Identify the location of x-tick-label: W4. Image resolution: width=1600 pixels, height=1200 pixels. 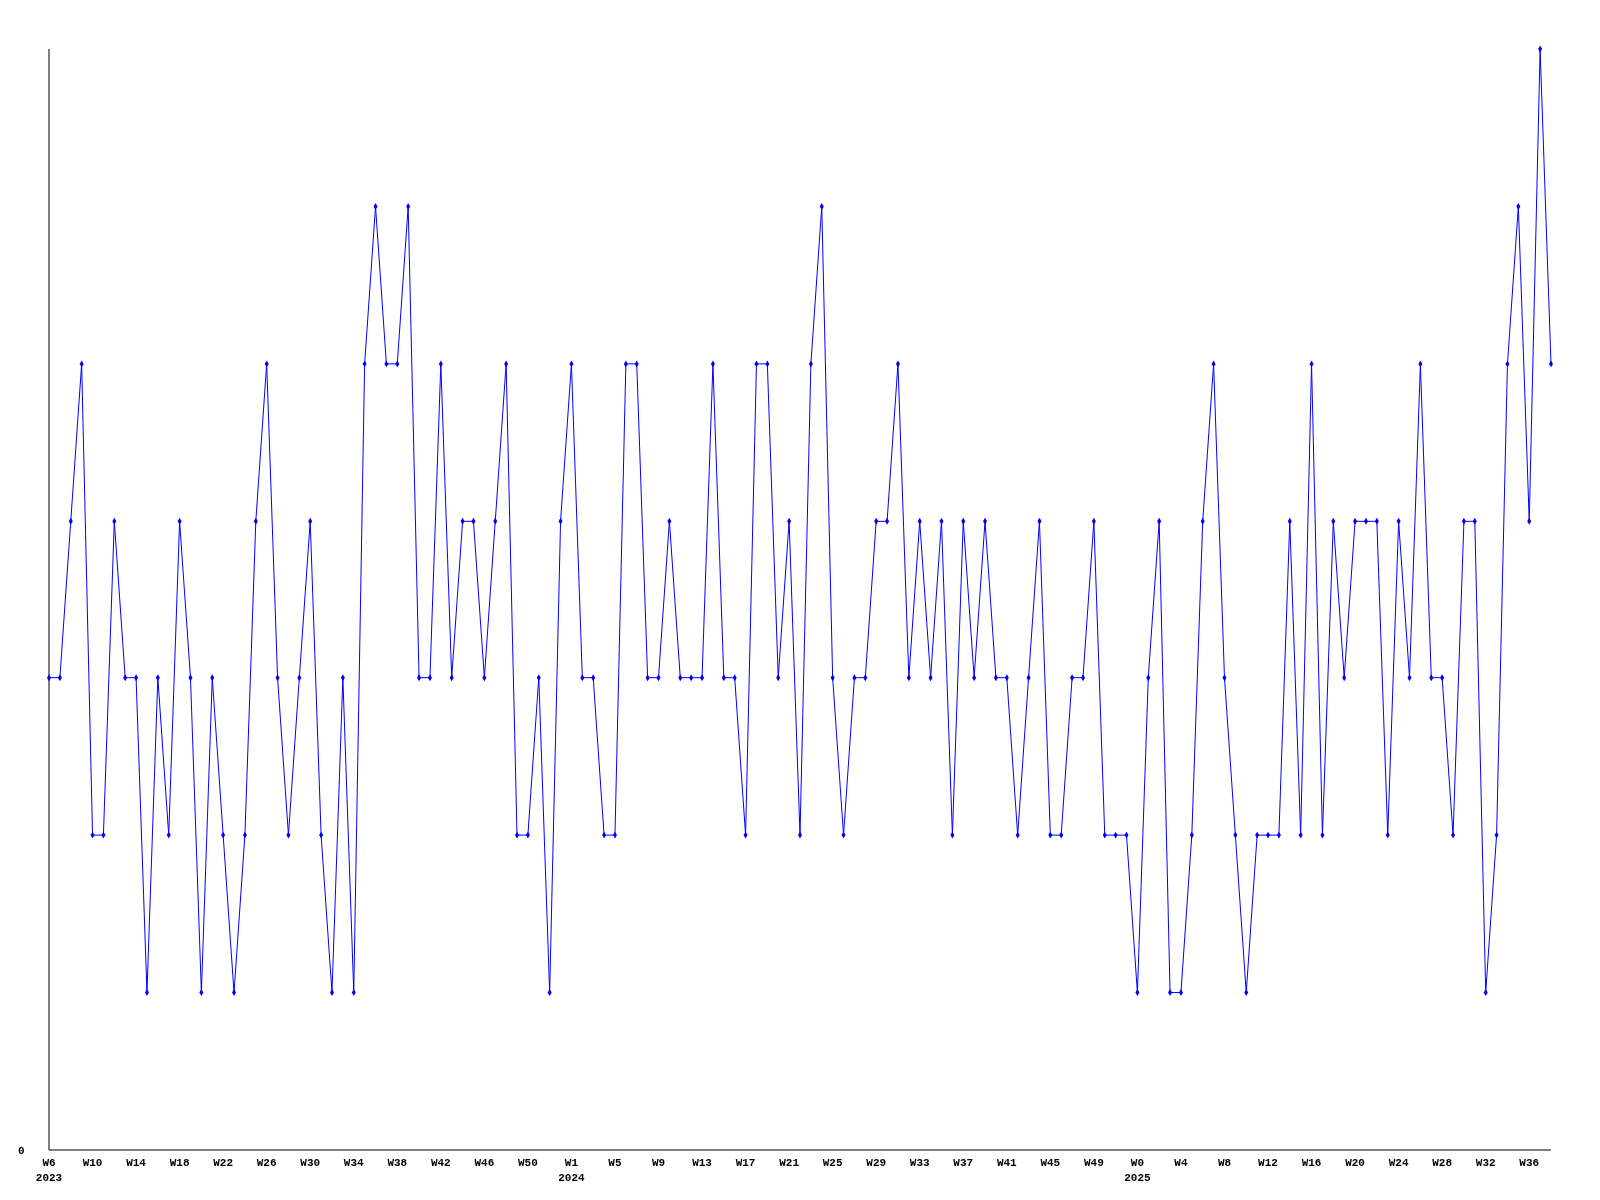
(1181, 1163).